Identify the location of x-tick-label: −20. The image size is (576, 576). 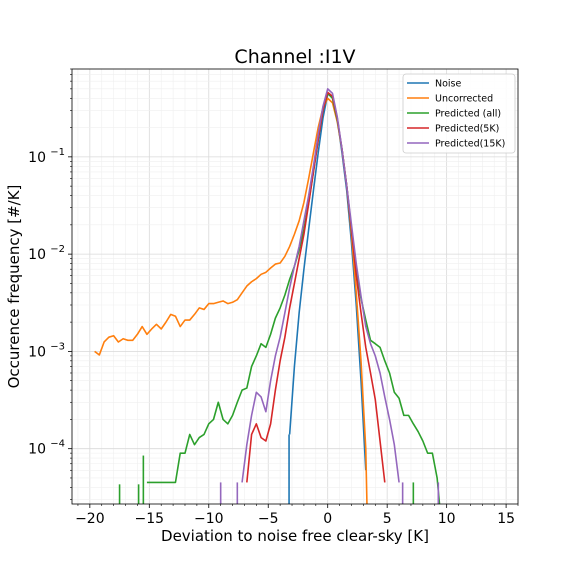
(90, 519).